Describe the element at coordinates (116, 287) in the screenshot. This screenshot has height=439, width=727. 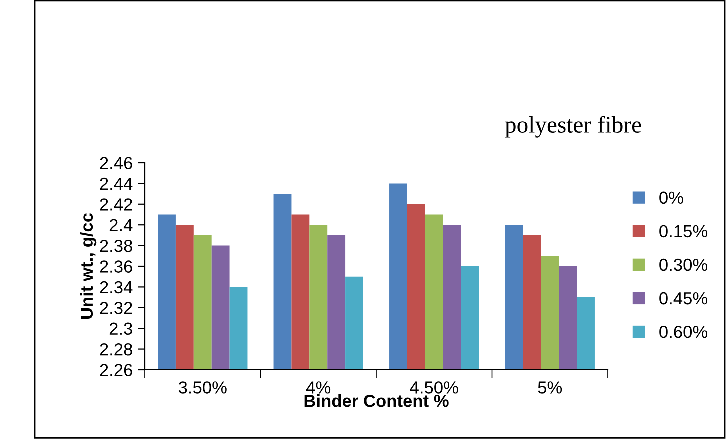
I see `y-tick-label: 2.34` at that location.